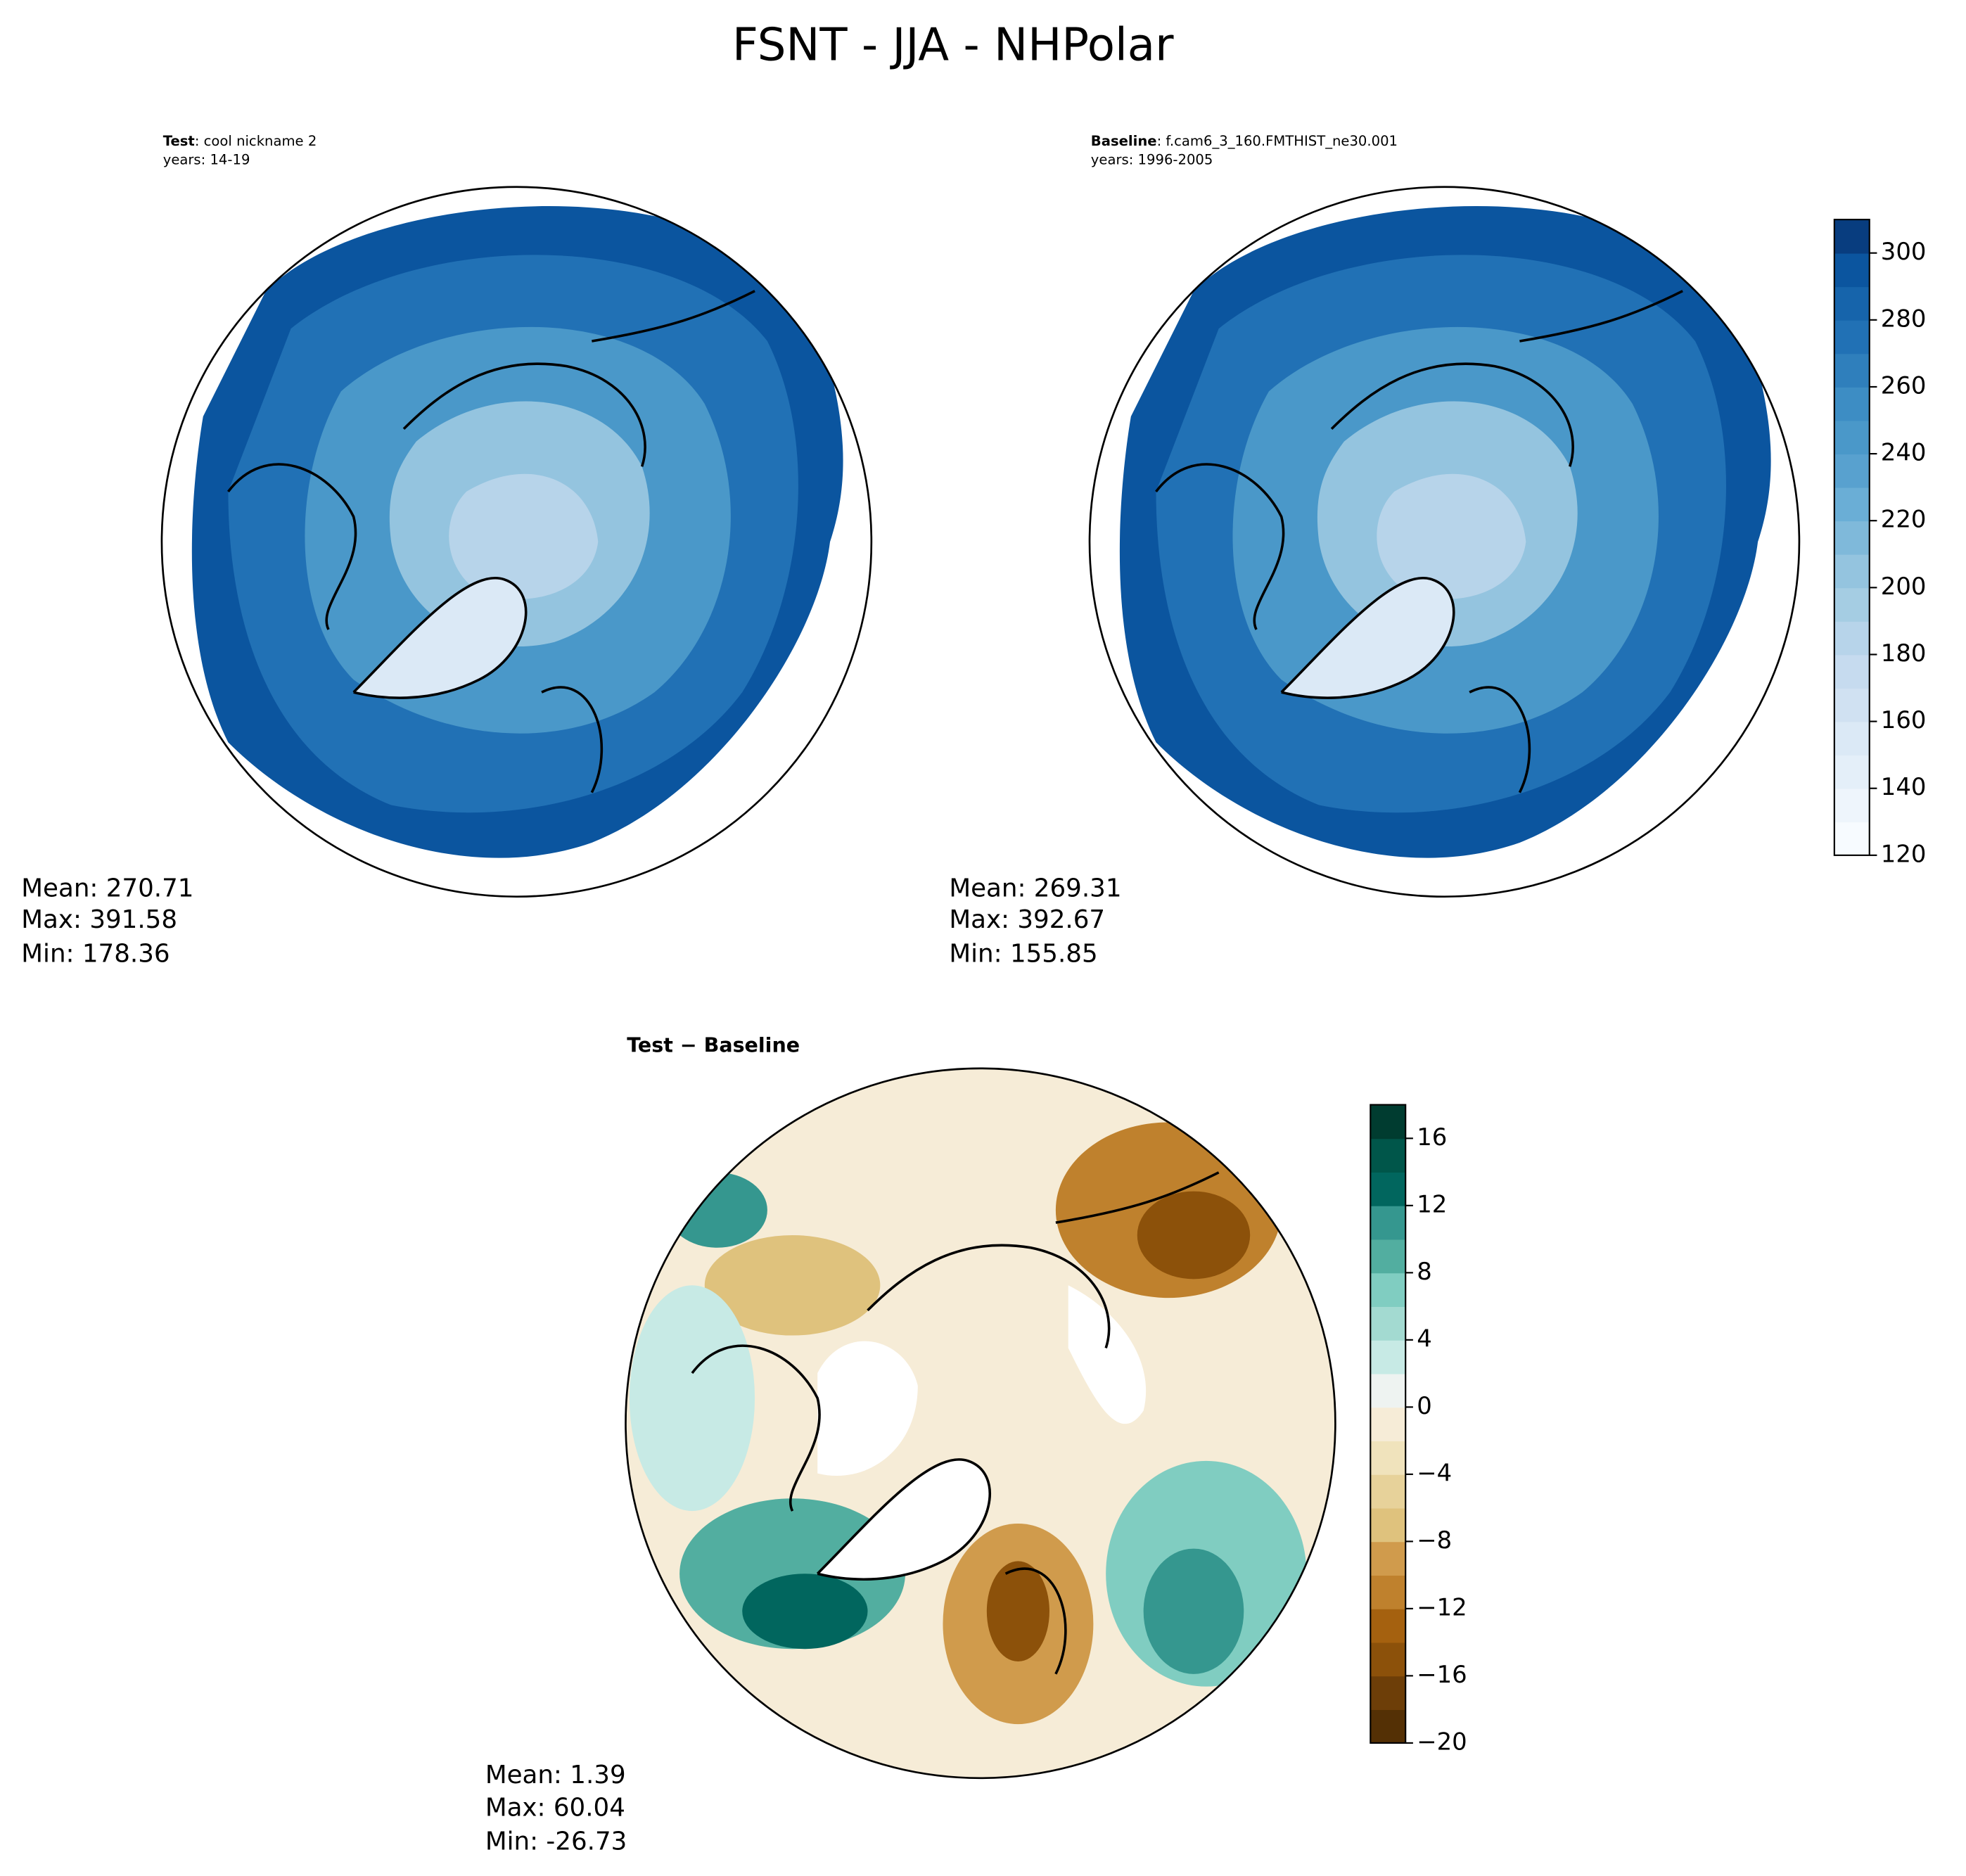 This screenshot has width=1966, height=1876. I want to click on colorbar-tick-label: −12, so click(1442, 1607).